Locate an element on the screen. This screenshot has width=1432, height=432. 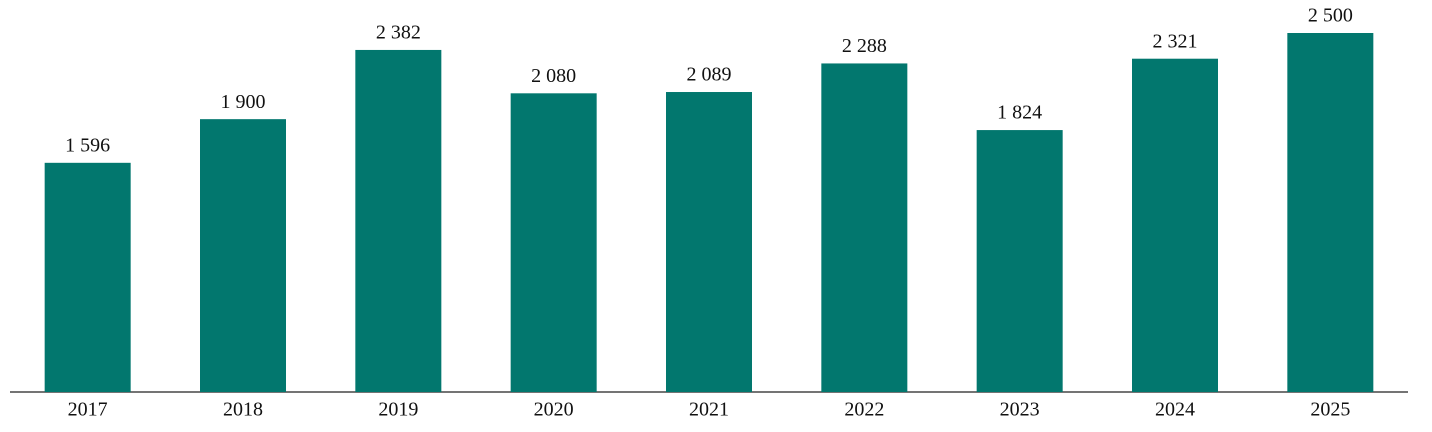
value-label: 2 080 is located at coordinates (553, 76).